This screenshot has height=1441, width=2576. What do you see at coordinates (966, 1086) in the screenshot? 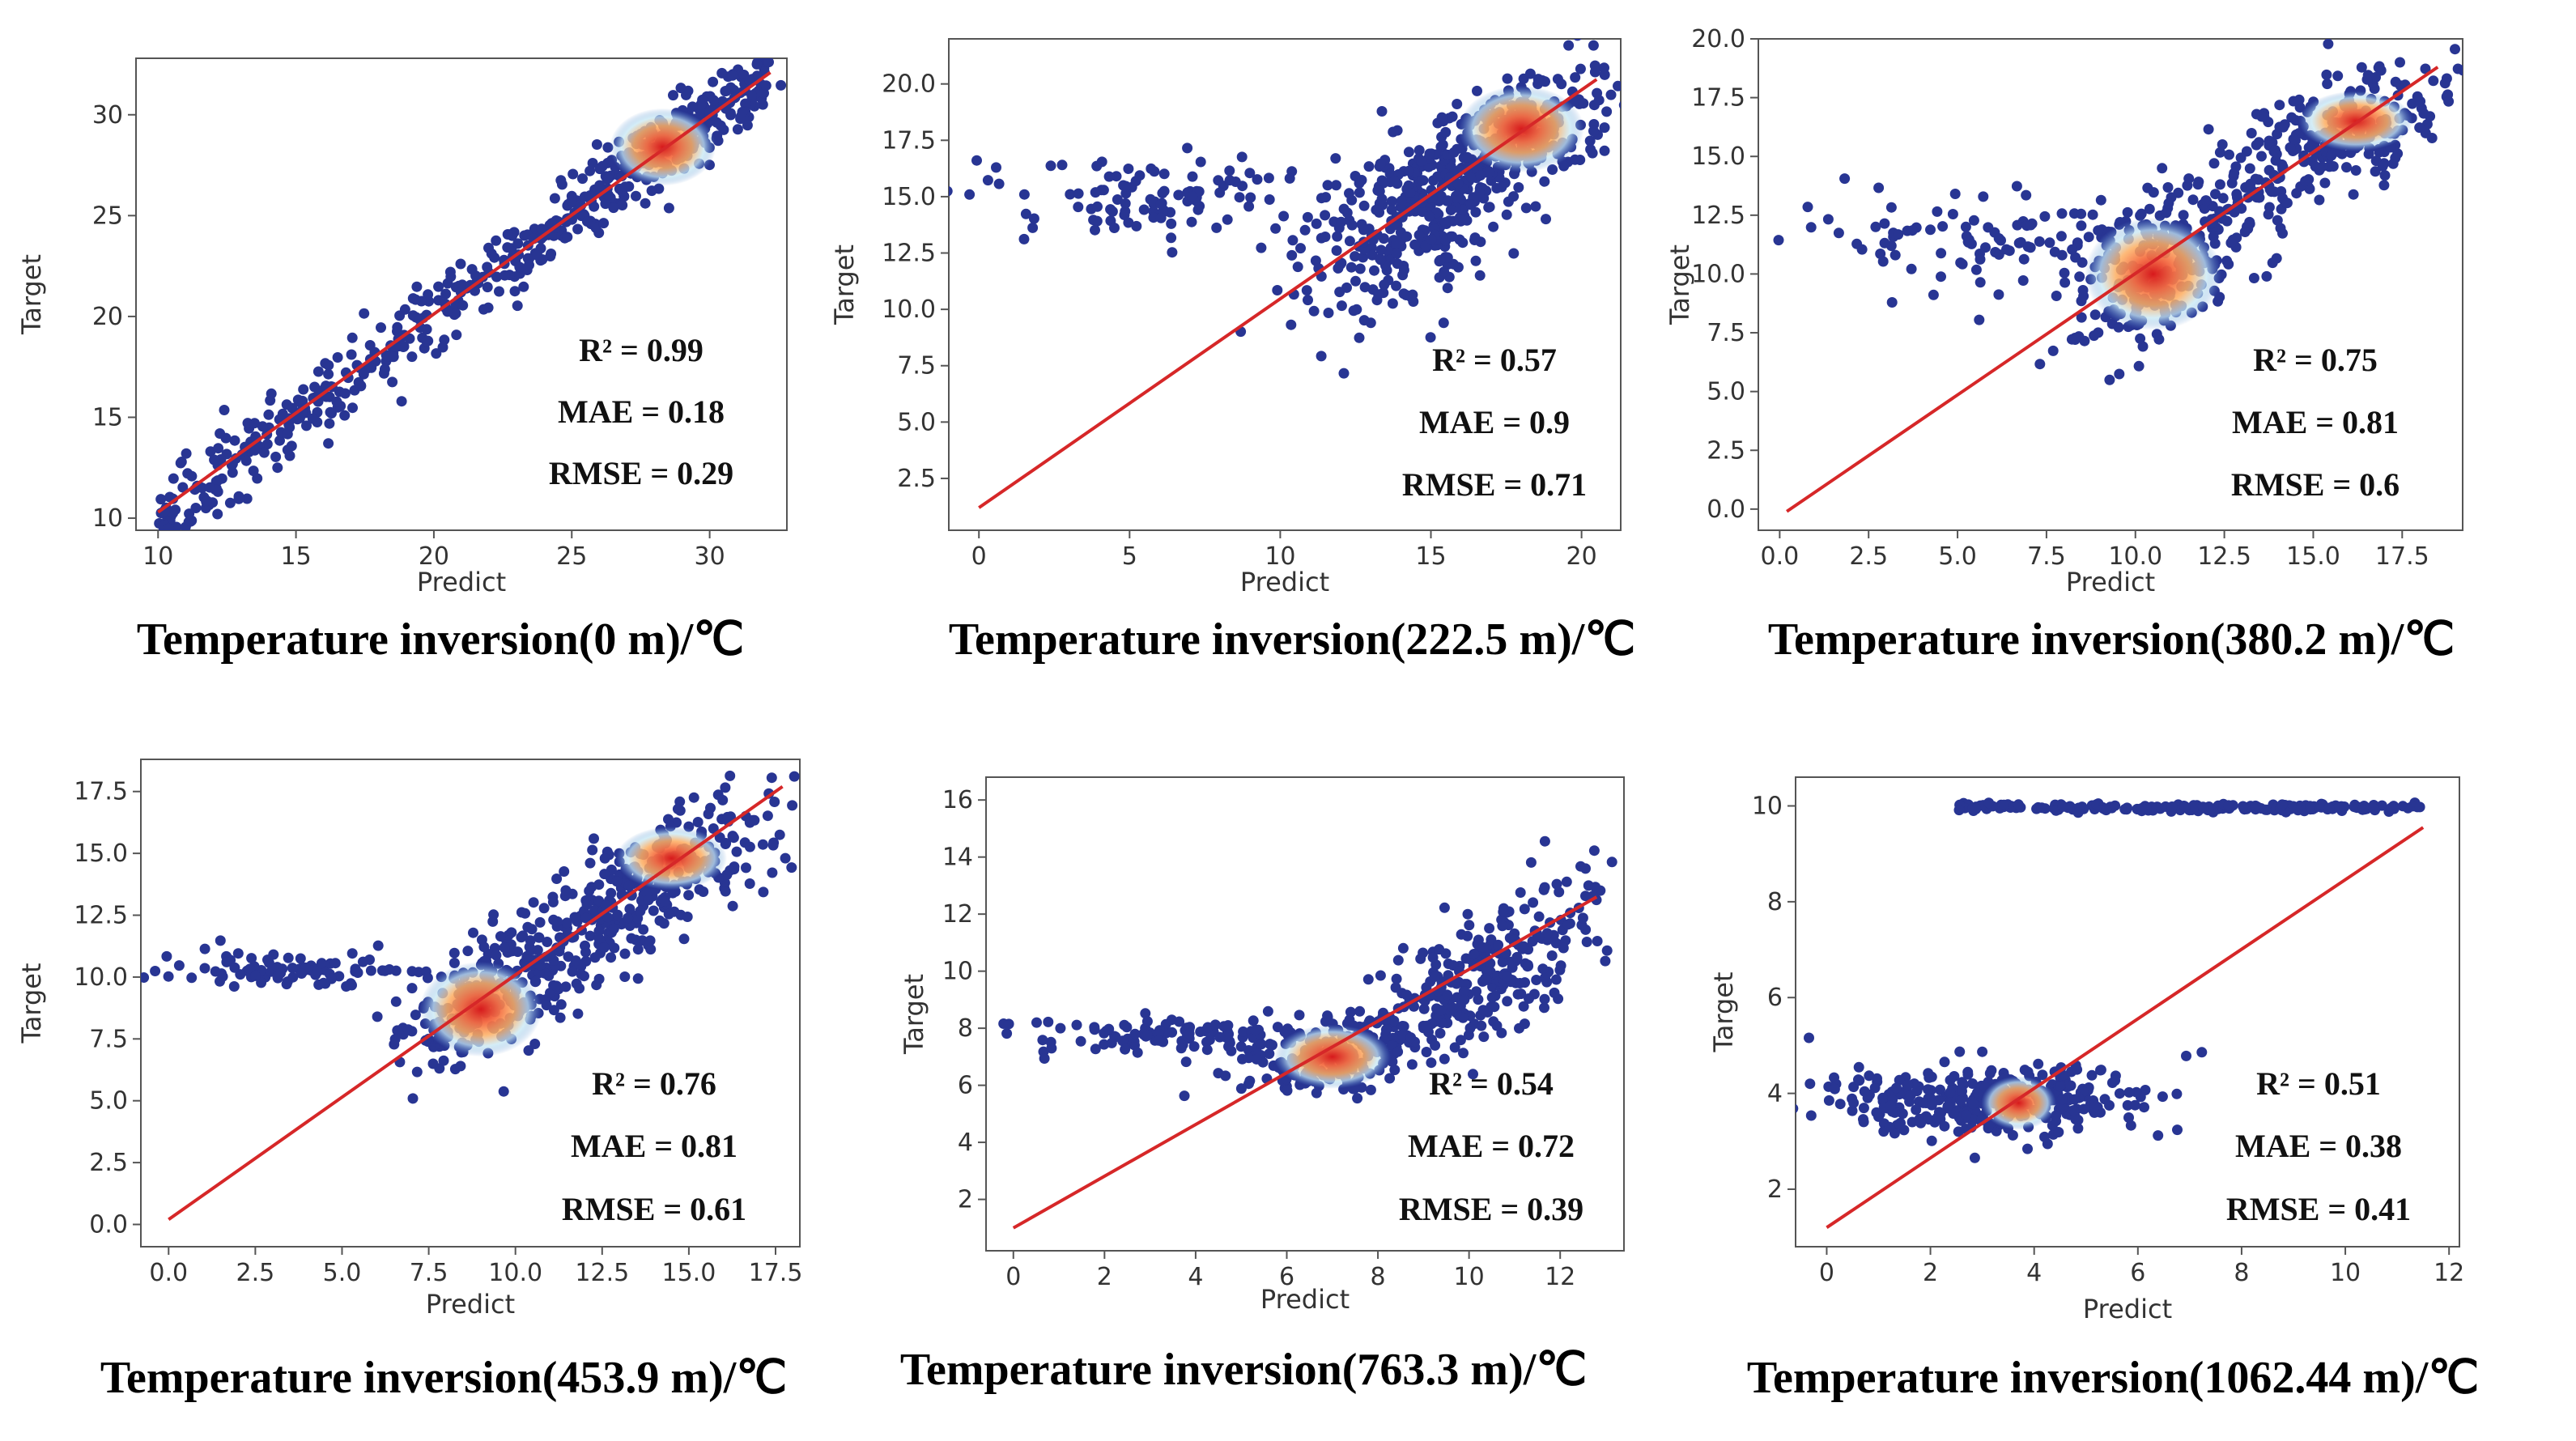
I see `y-tick-label: 6` at bounding box center [966, 1086].